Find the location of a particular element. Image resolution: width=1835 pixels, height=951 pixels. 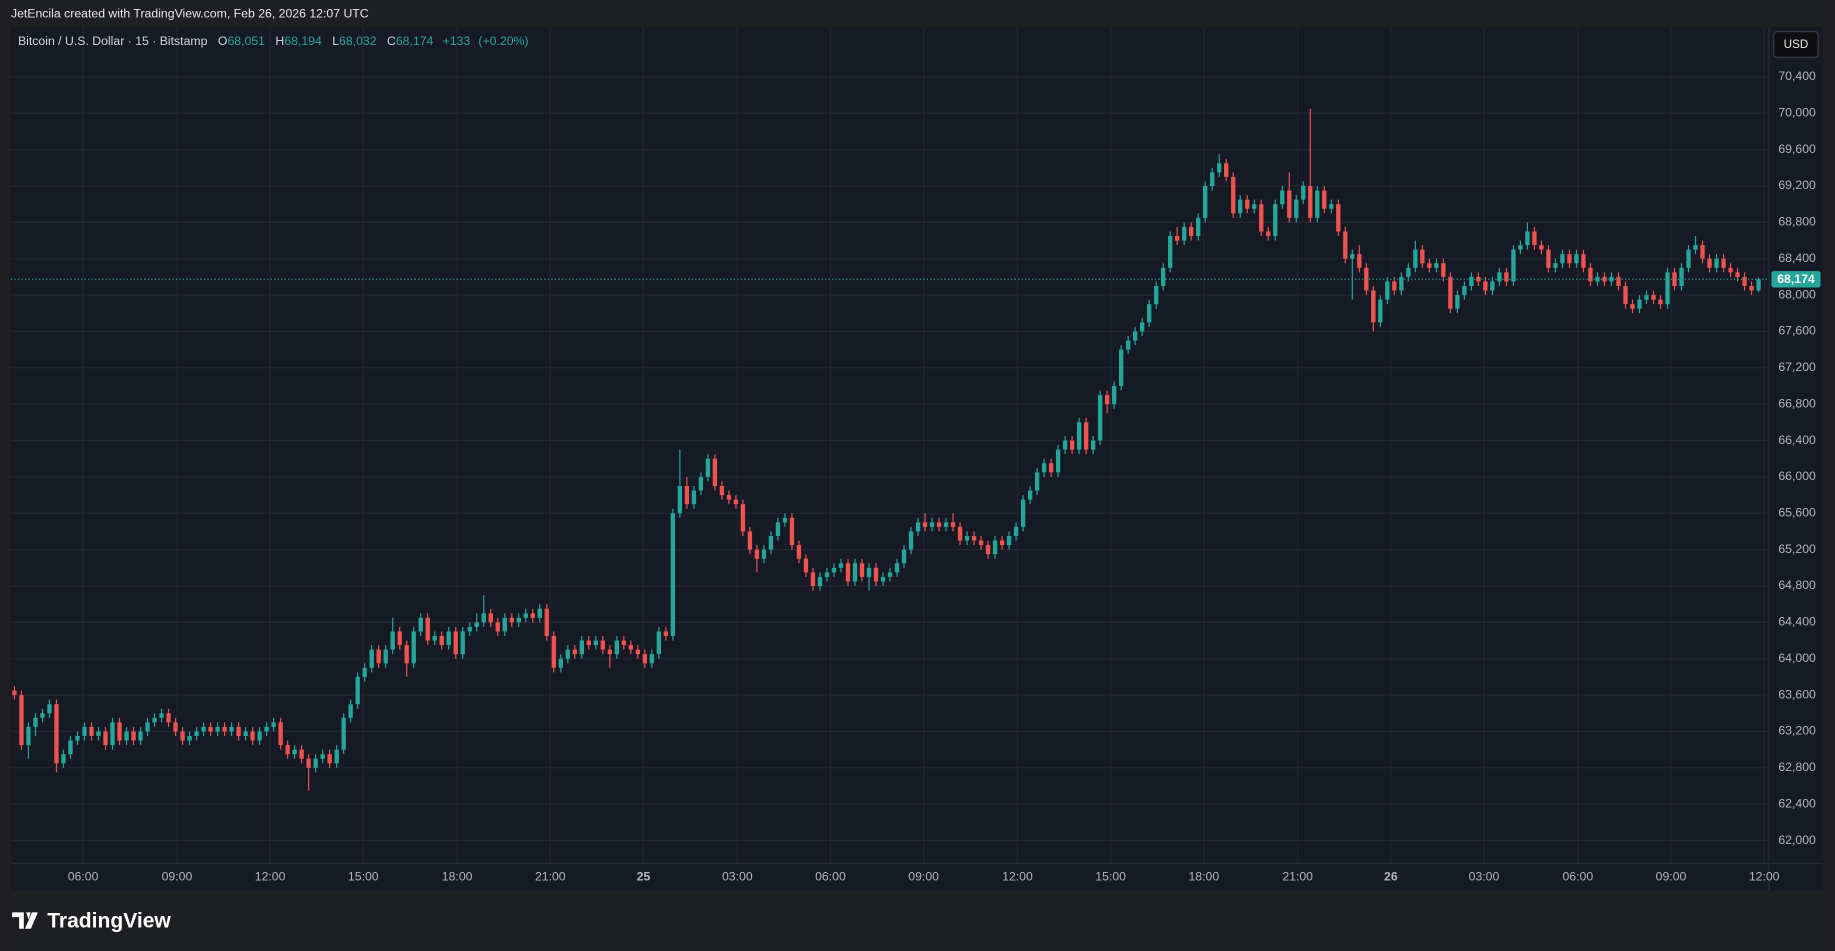

y-tick-label: 64,400 is located at coordinates (1797, 622).